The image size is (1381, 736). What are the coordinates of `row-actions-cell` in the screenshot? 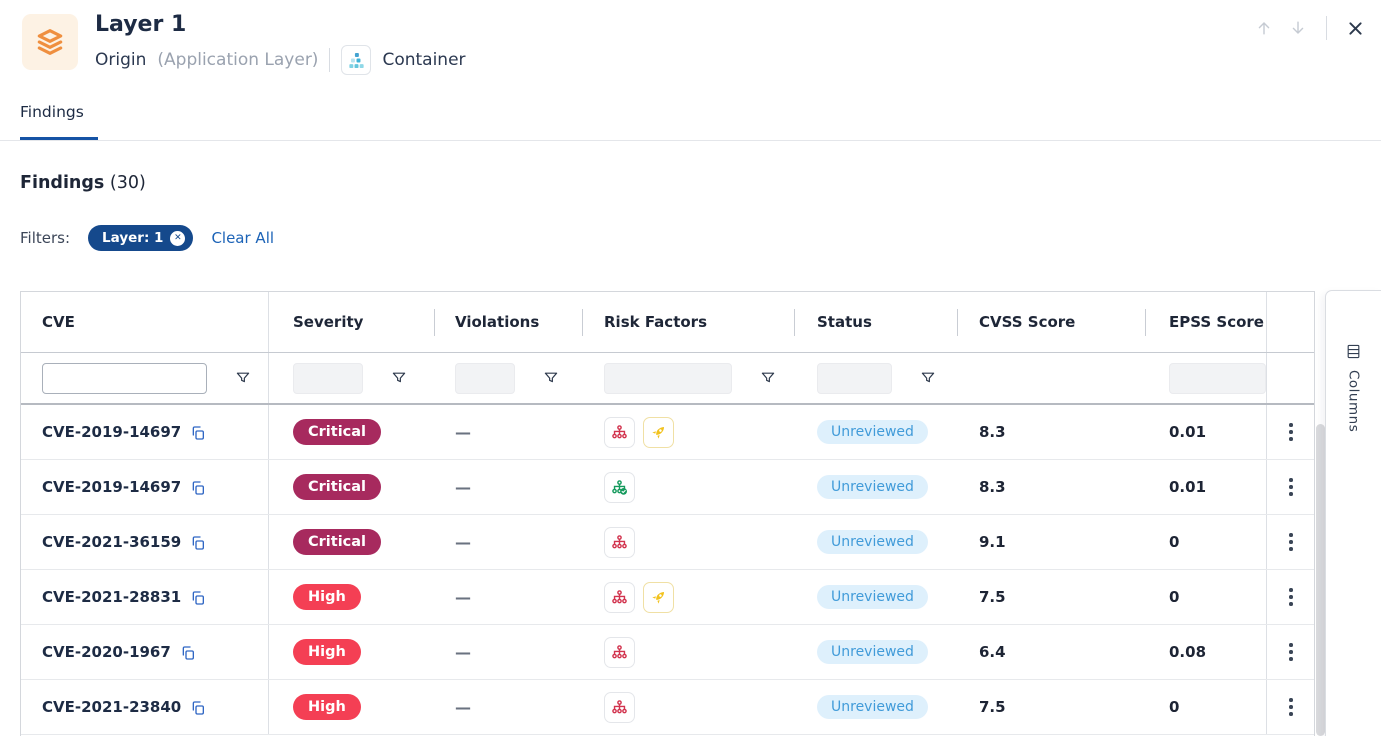 It's located at (1290, 432).